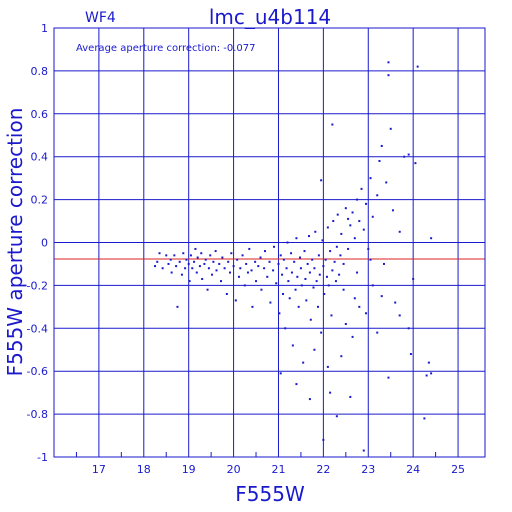  What do you see at coordinates (40, 157) in the screenshot?
I see `y-tick-label: 0.4` at bounding box center [40, 157].